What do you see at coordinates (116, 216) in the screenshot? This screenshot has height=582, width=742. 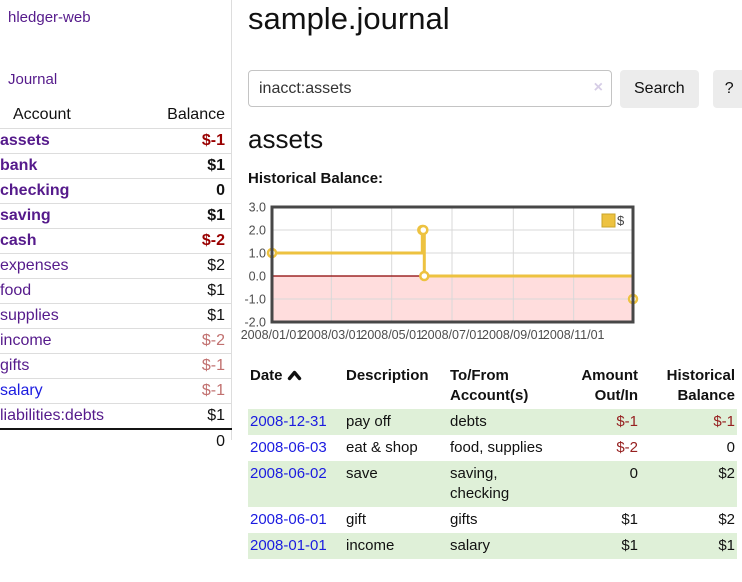 I see `account-row-saving: saving $1` at bounding box center [116, 216].